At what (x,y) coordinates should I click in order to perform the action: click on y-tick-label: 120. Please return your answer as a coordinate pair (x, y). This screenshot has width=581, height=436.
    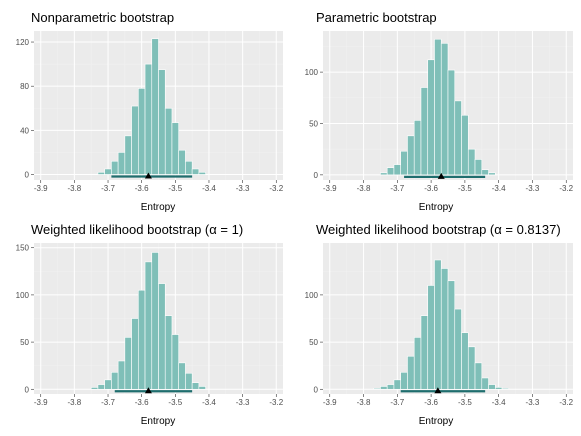
    Looking at the image, I should click on (23, 42).